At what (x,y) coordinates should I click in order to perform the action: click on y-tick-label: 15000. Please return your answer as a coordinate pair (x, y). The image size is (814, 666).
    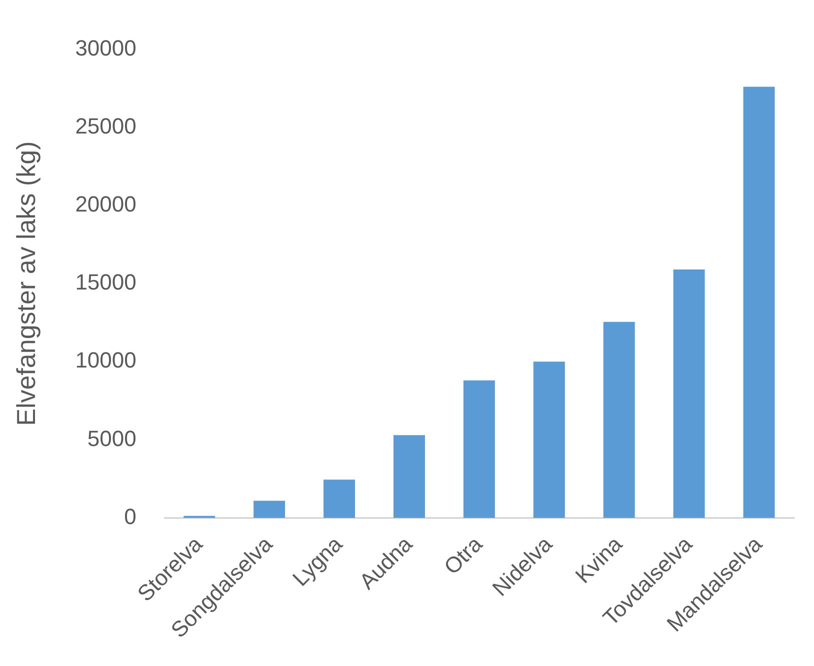
    Looking at the image, I should click on (105, 282).